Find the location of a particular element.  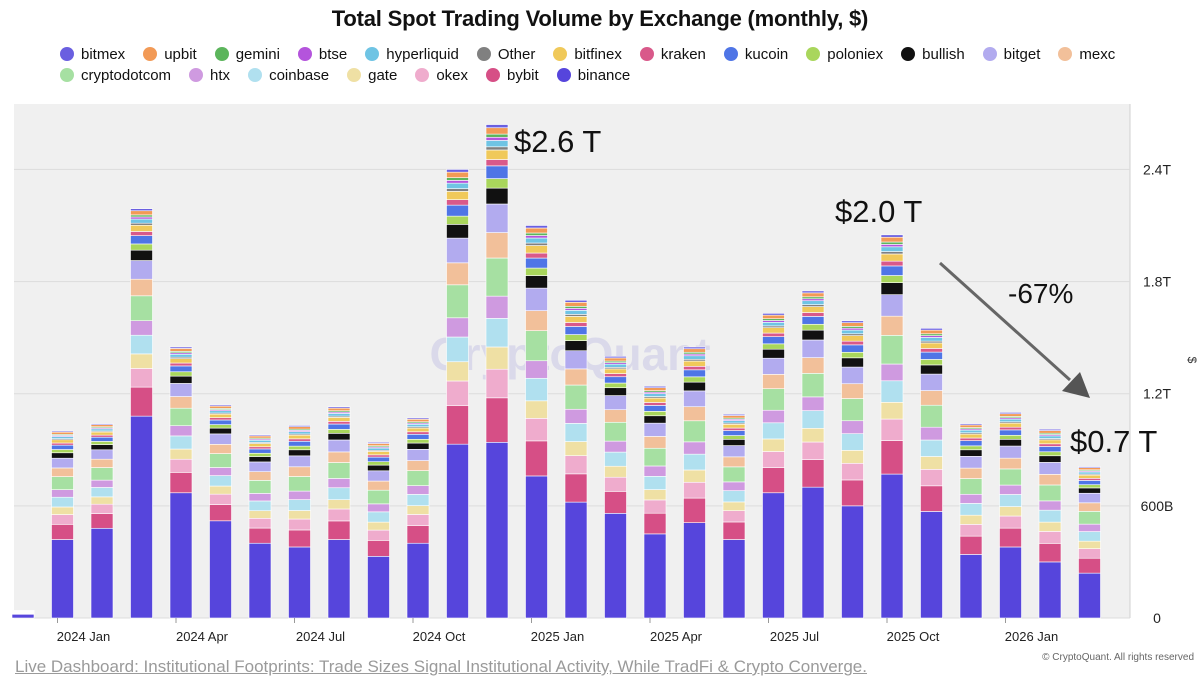

legend-item-bitfinex: bitfinex is located at coordinates (587, 54).